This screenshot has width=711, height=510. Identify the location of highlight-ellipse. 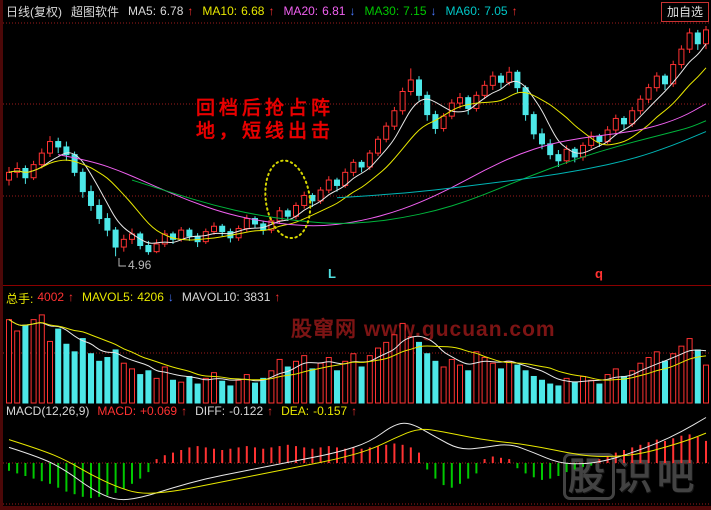
(288, 199).